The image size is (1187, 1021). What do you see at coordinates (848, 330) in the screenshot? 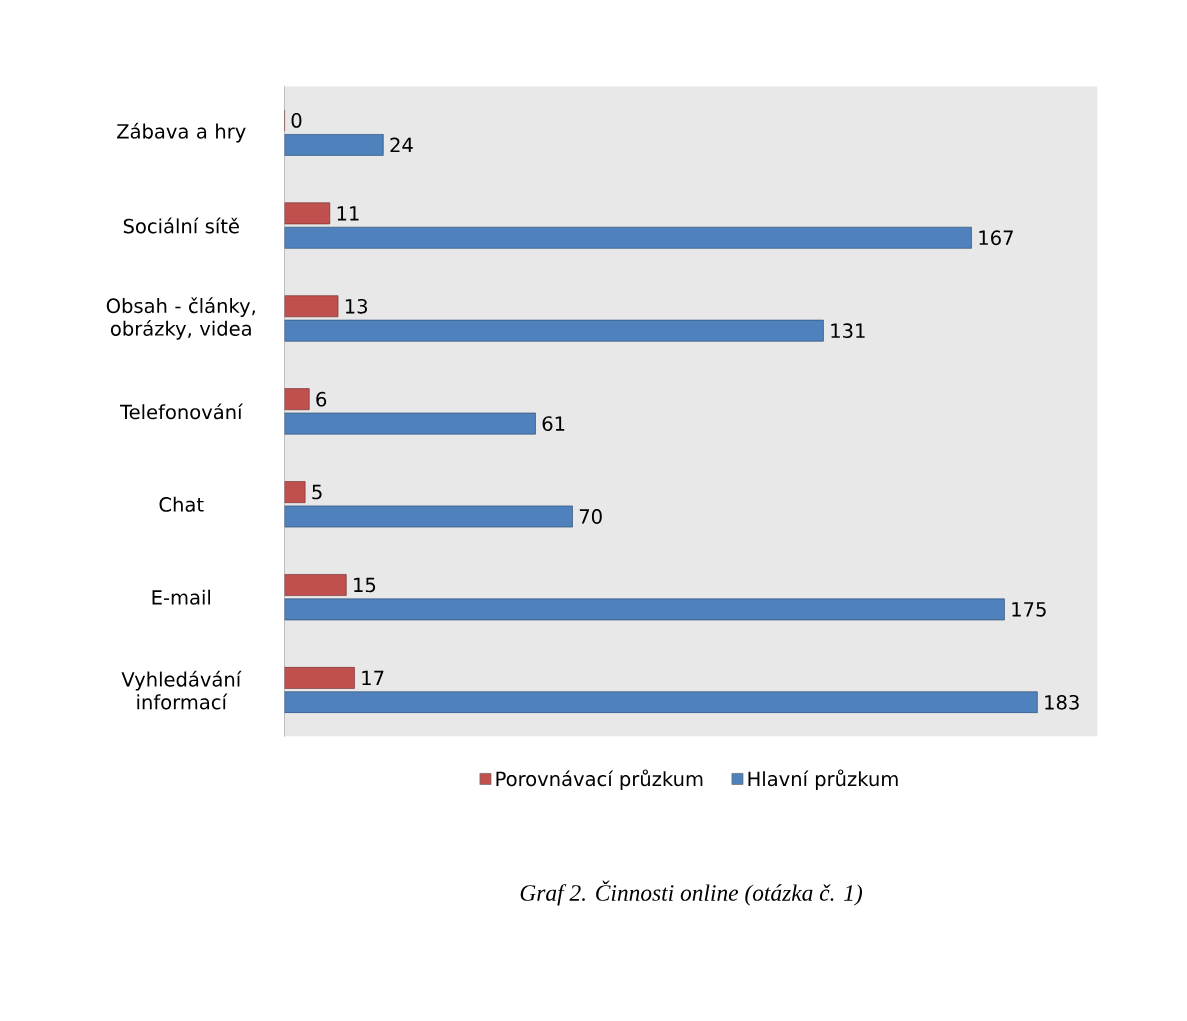
I see `data-label: 131` at bounding box center [848, 330].